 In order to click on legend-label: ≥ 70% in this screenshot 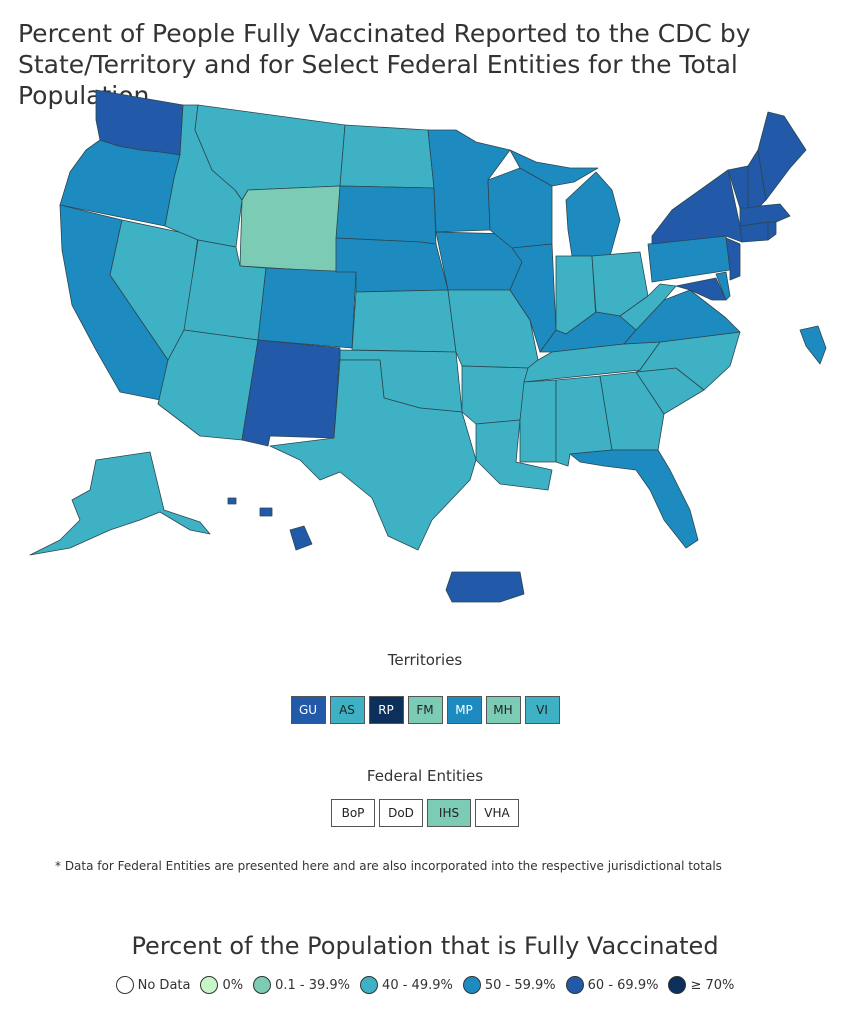, I will do `click(712, 985)`.